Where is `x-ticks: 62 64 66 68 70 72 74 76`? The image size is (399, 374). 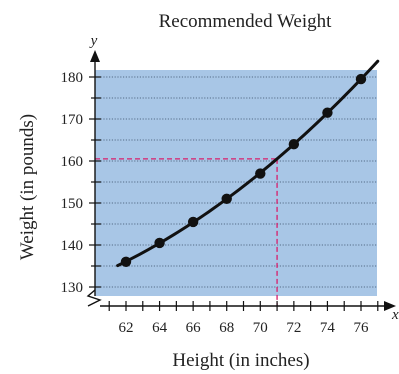 x-ticks: 62 64 66 68 70 72 74 76 is located at coordinates (243, 318).